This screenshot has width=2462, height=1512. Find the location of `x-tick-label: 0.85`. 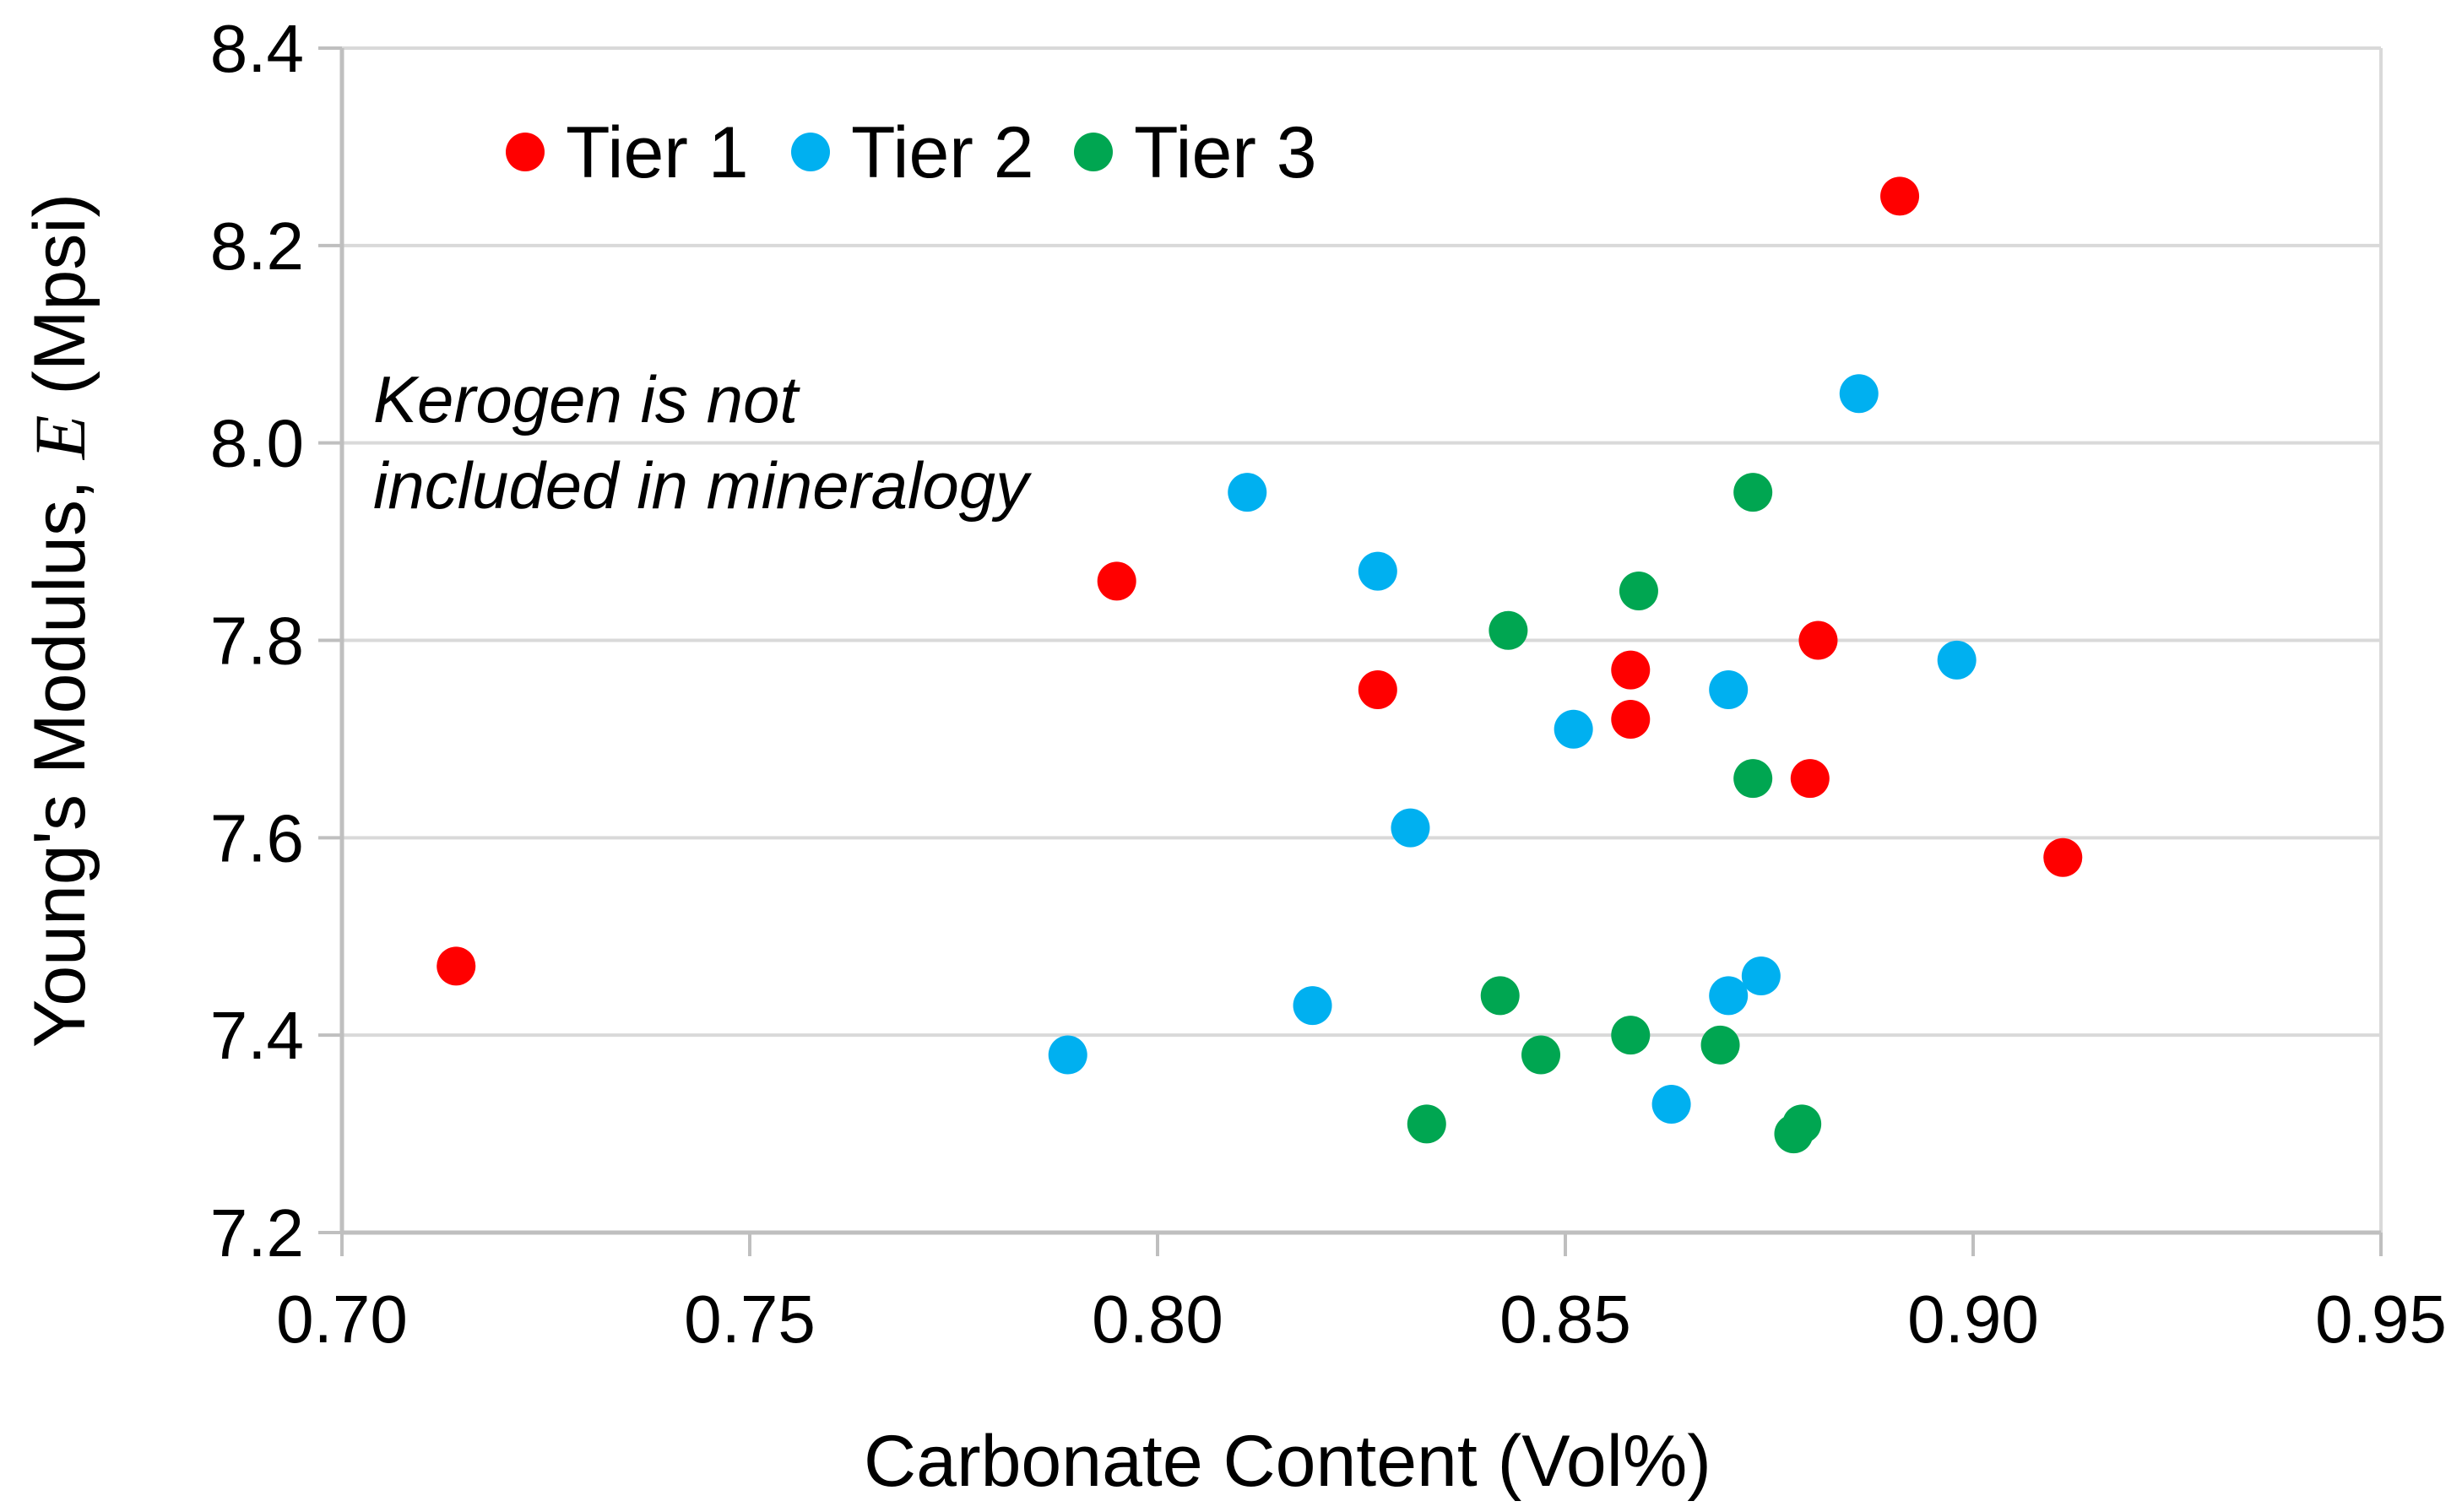

x-tick-label: 0.85 is located at coordinates (1565, 1319).